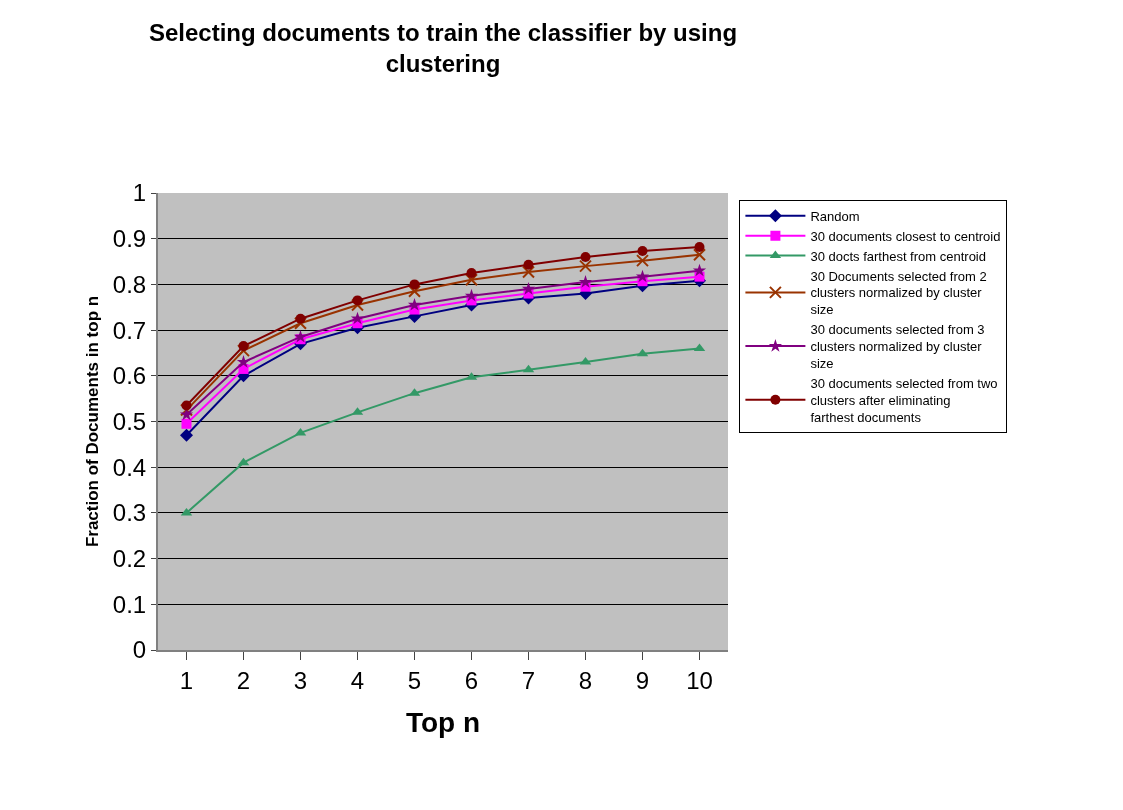 This screenshot has height=810, width=1123. Describe the element at coordinates (898, 256) in the screenshot. I see `legend-label: 30 docts farthest from centroid` at that location.